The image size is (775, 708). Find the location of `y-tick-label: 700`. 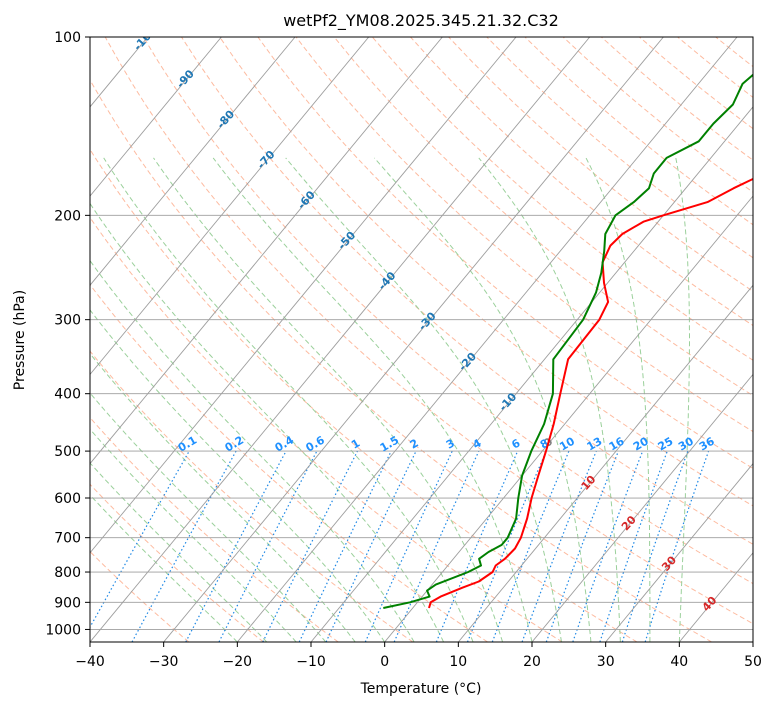

y-tick-label: 700 is located at coordinates (67, 539).